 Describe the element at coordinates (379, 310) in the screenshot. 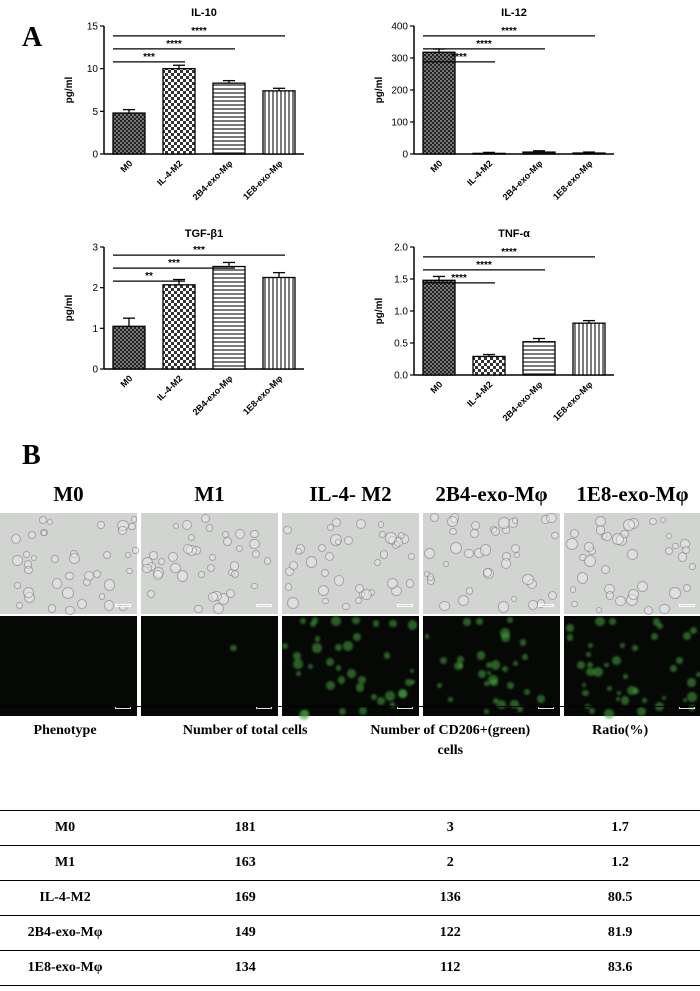

I see `y-axis-label: pg/ml` at that location.